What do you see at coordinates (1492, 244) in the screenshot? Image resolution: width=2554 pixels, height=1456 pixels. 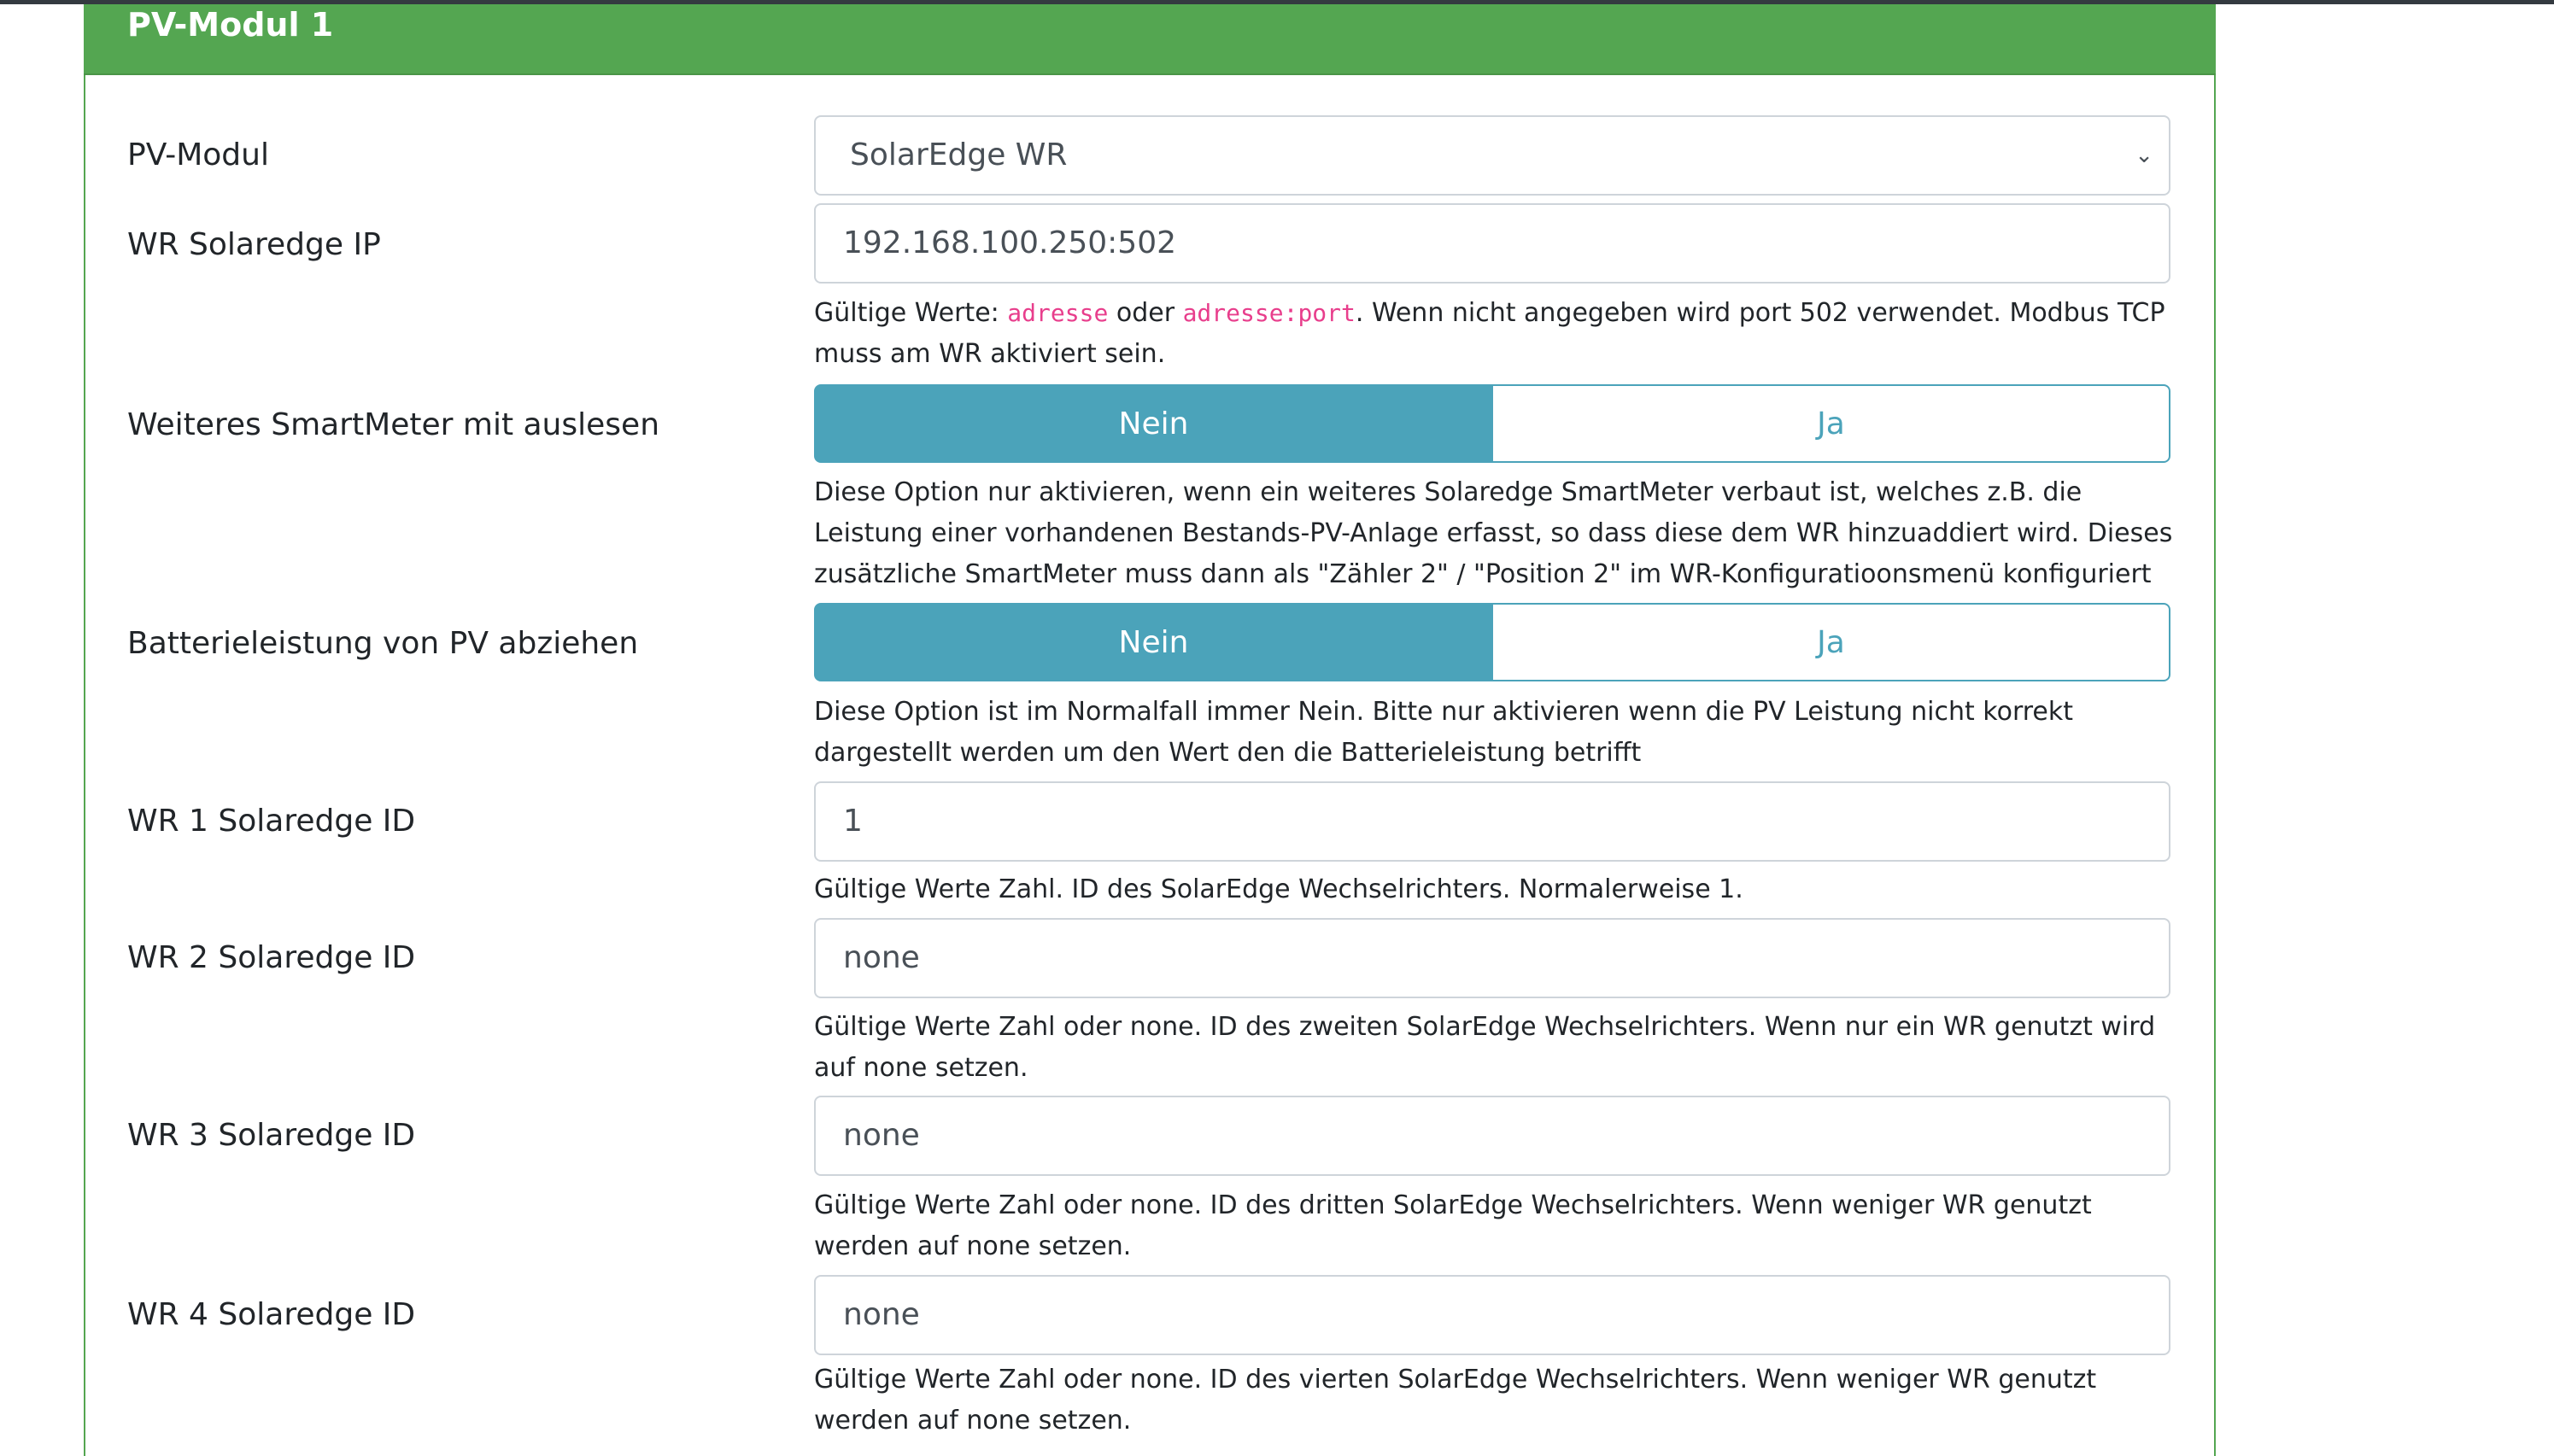 I see `ip-input: 192.168.100.250:502` at bounding box center [1492, 244].